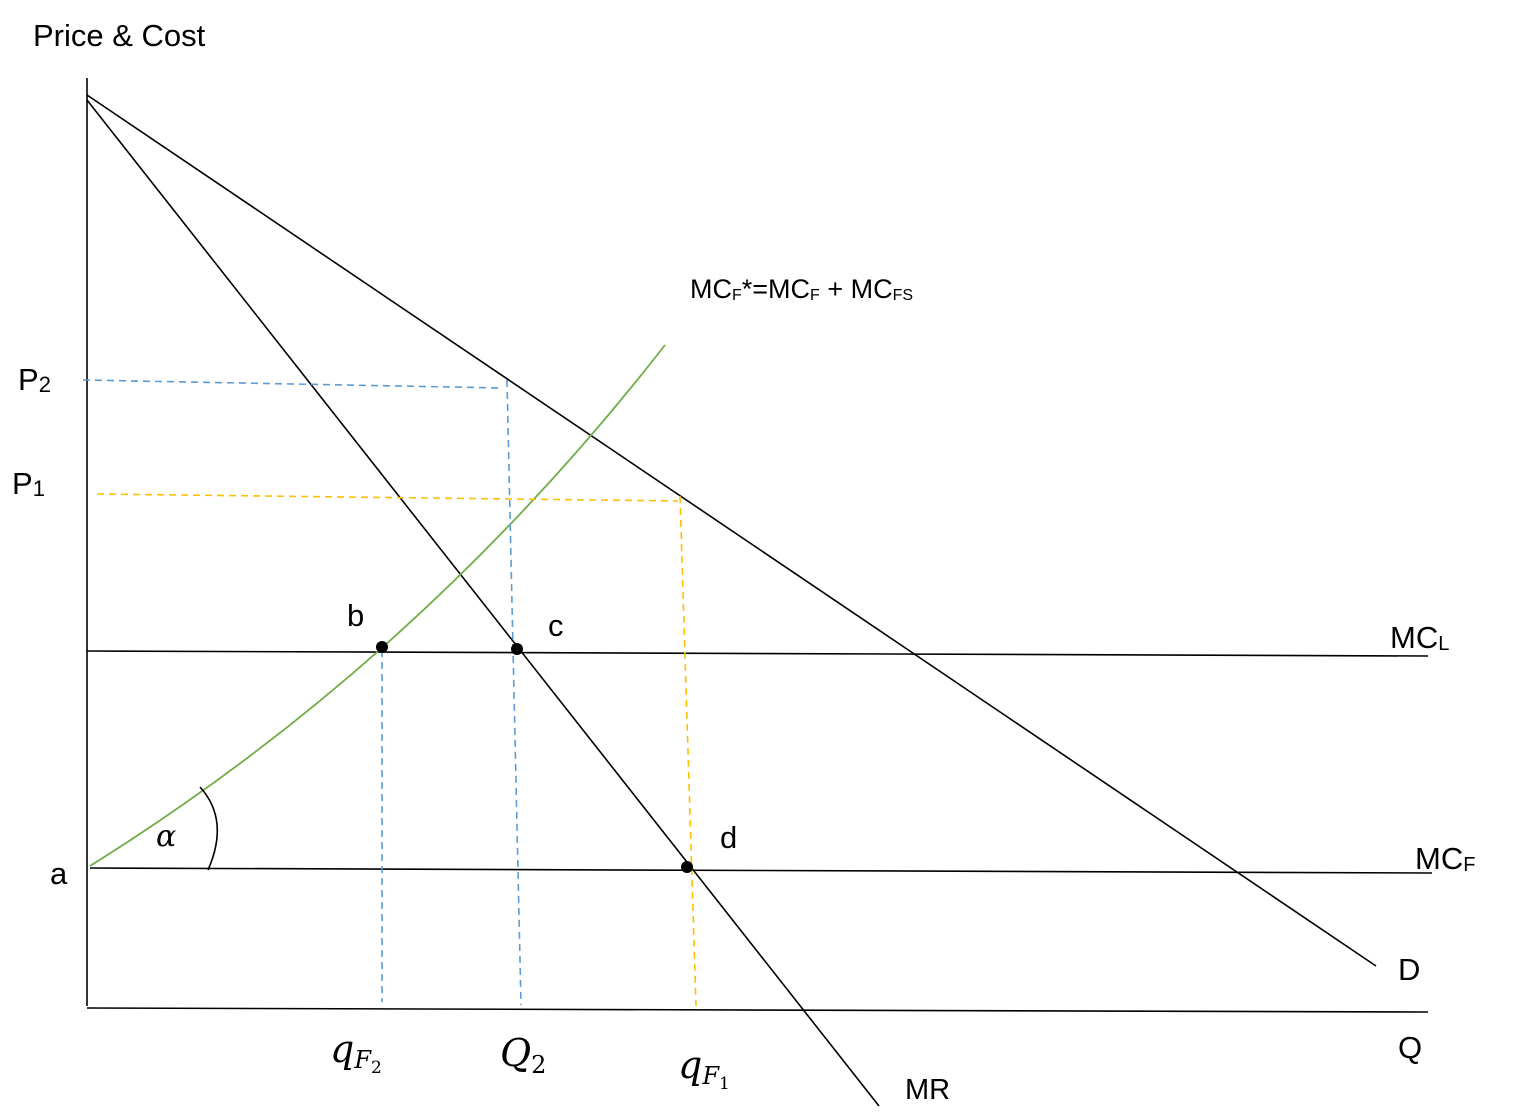 The image size is (1517, 1112). I want to click on point-c-label: c, so click(556, 625).